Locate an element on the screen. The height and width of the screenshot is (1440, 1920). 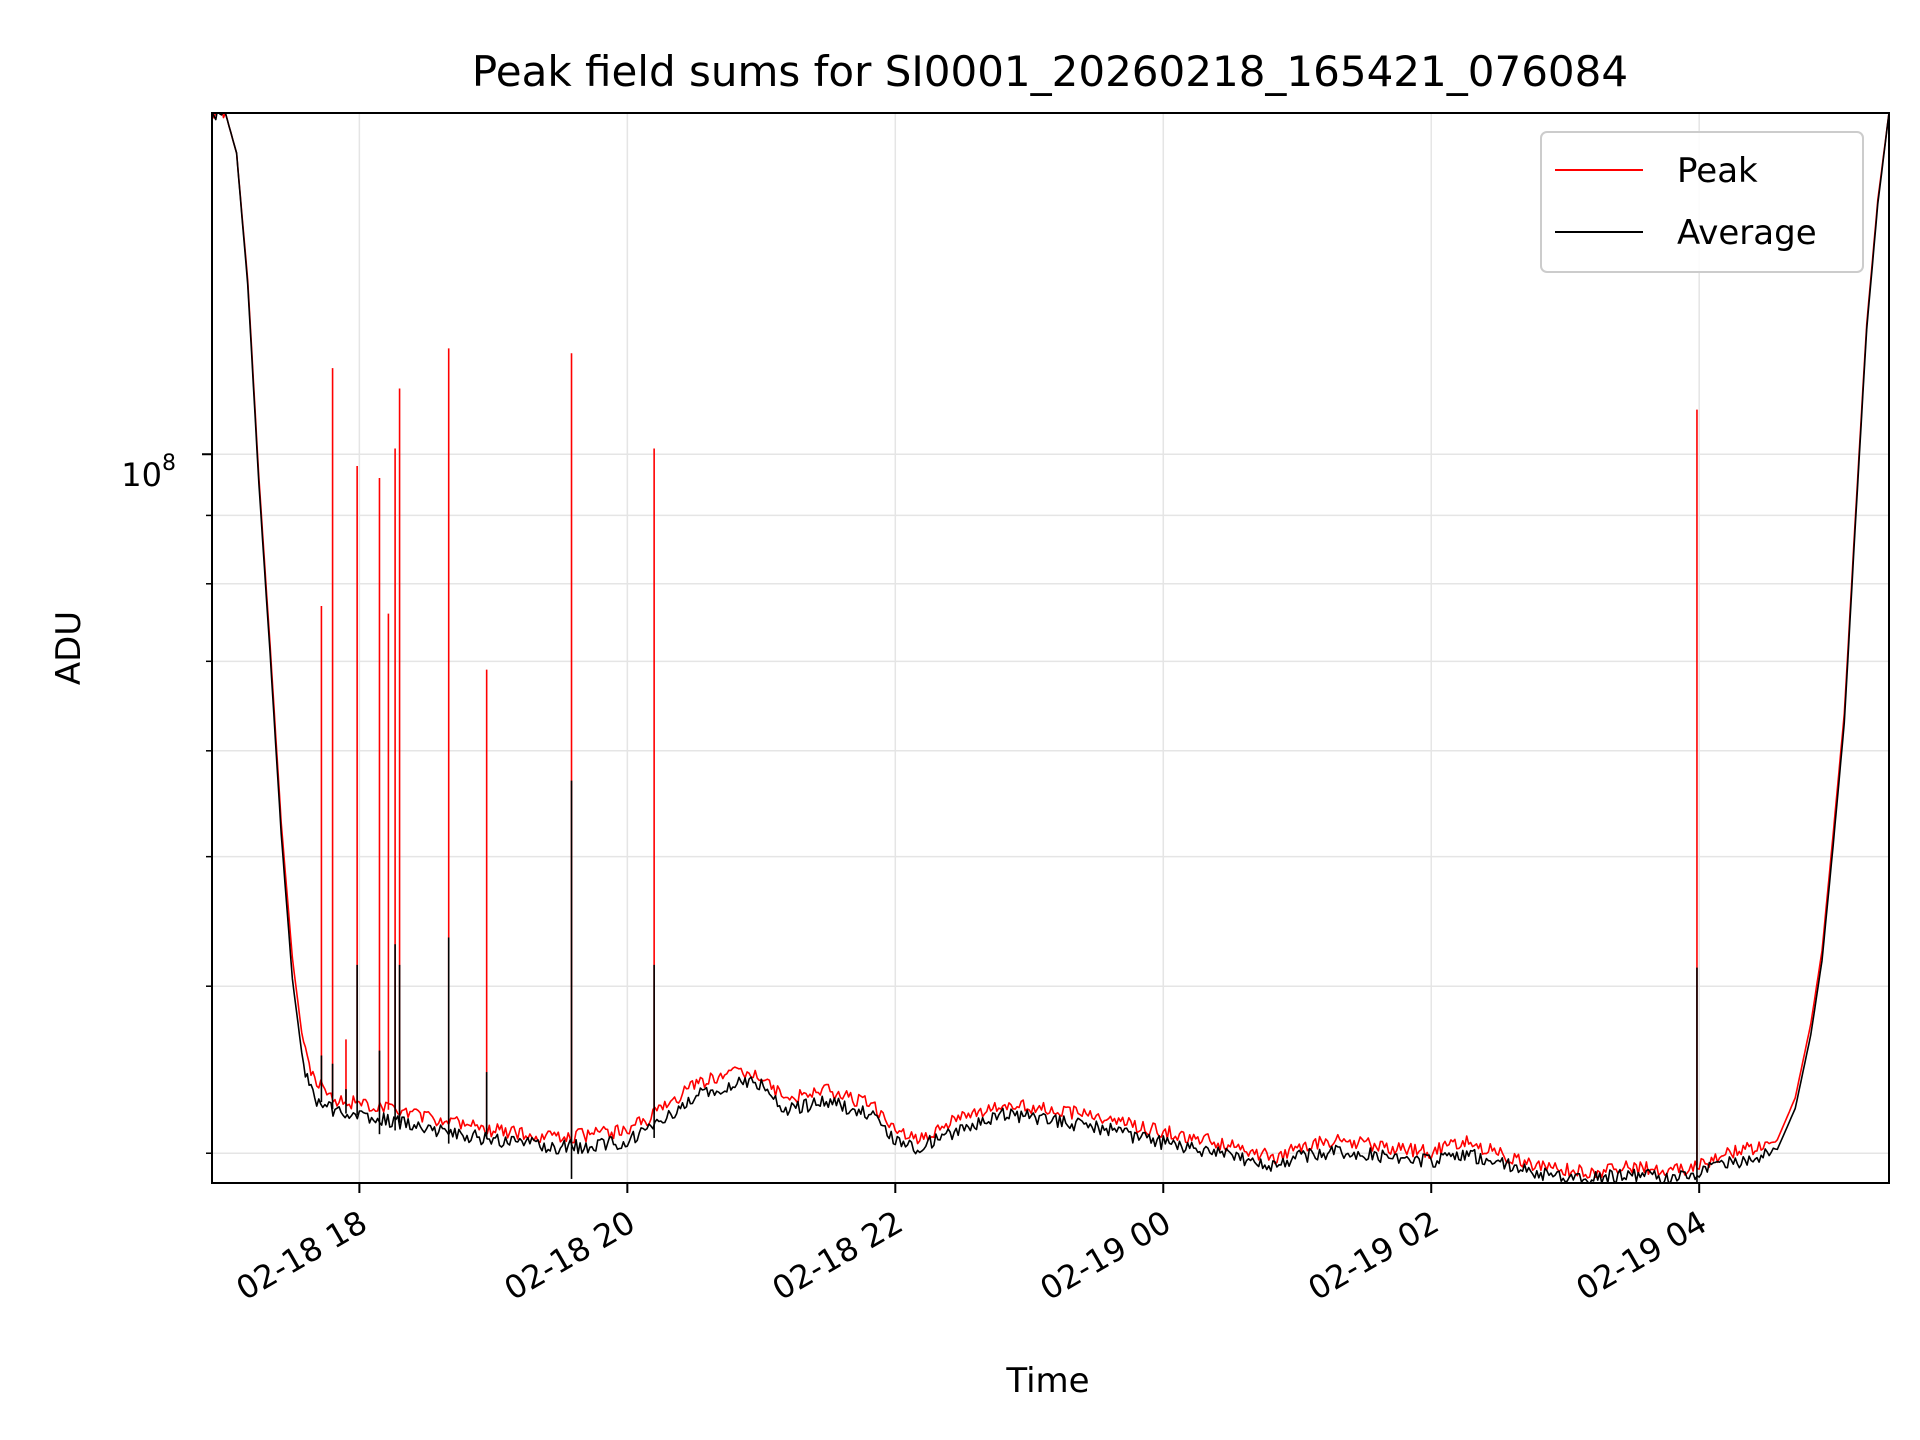
y-tick-label-major: 108 is located at coordinates (148, 472).